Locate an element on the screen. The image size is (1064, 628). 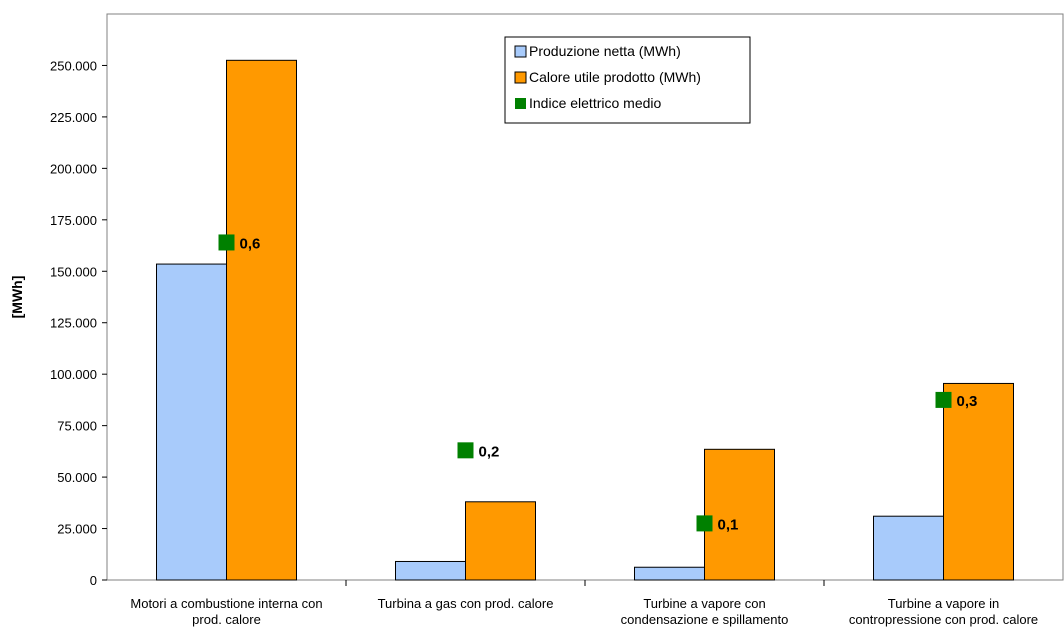
legend-label-indice: Indice elettrico medio is located at coordinates (595, 103).